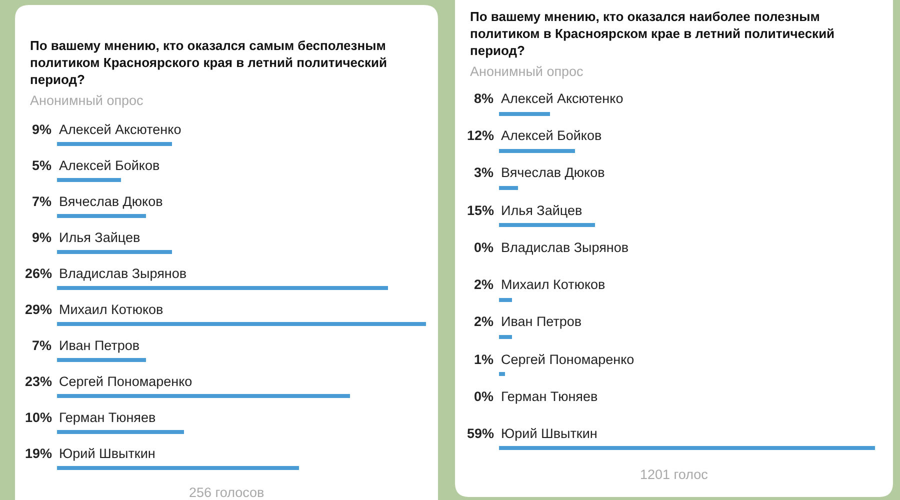  What do you see at coordinates (38, 309) in the screenshot?
I see `data-label: 29%` at bounding box center [38, 309].